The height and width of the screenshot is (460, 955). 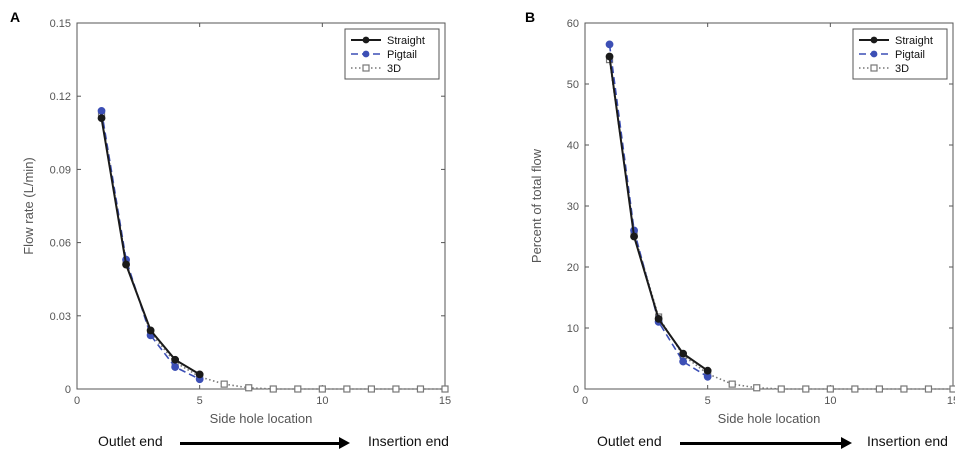 What do you see at coordinates (60, 170) in the screenshot?
I see `y-tick-label: 0.09` at bounding box center [60, 170].